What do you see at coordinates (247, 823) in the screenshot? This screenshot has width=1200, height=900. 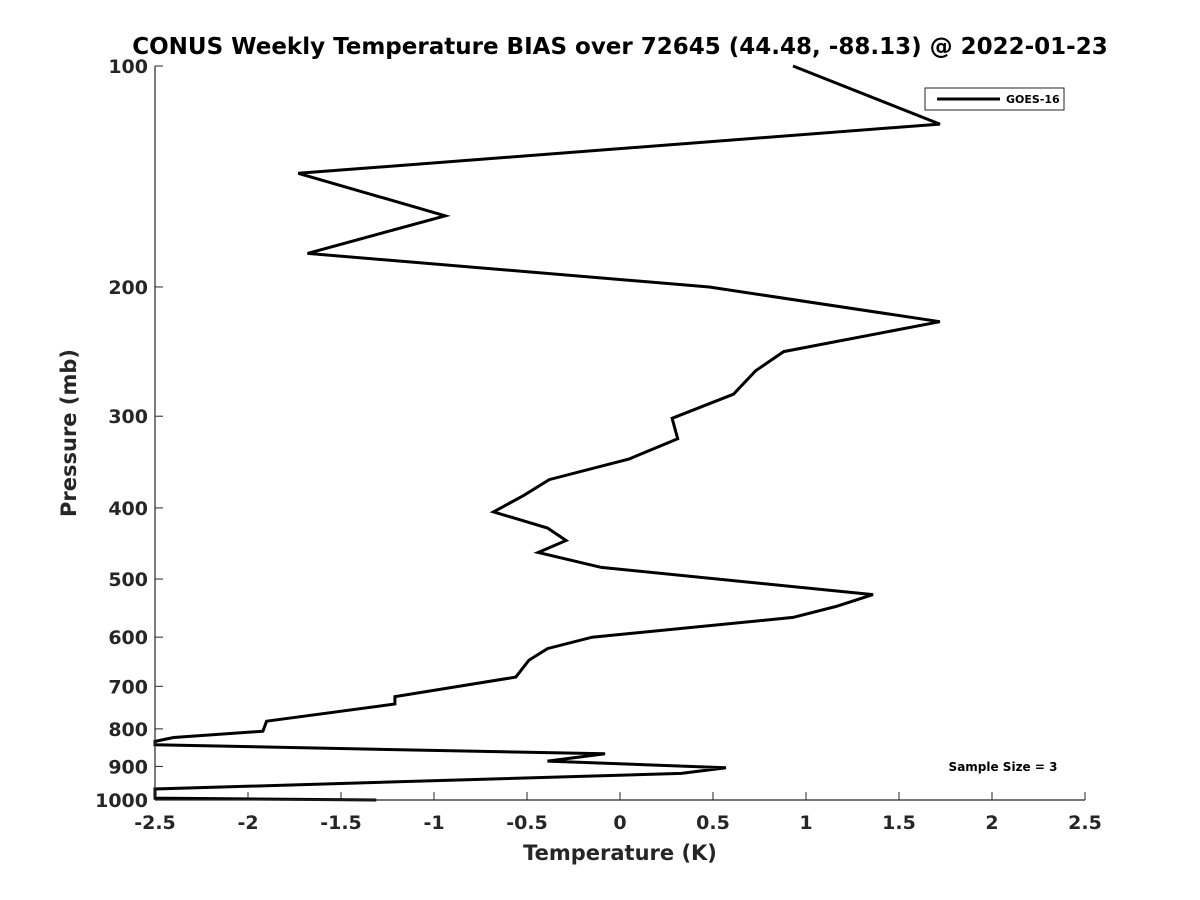 I see `x-tick-label: -2` at bounding box center [247, 823].